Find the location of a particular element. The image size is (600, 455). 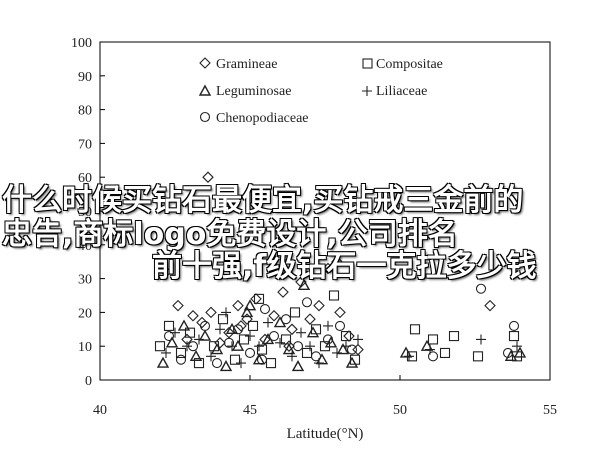

y-tick-label: 30 is located at coordinates (85, 280).